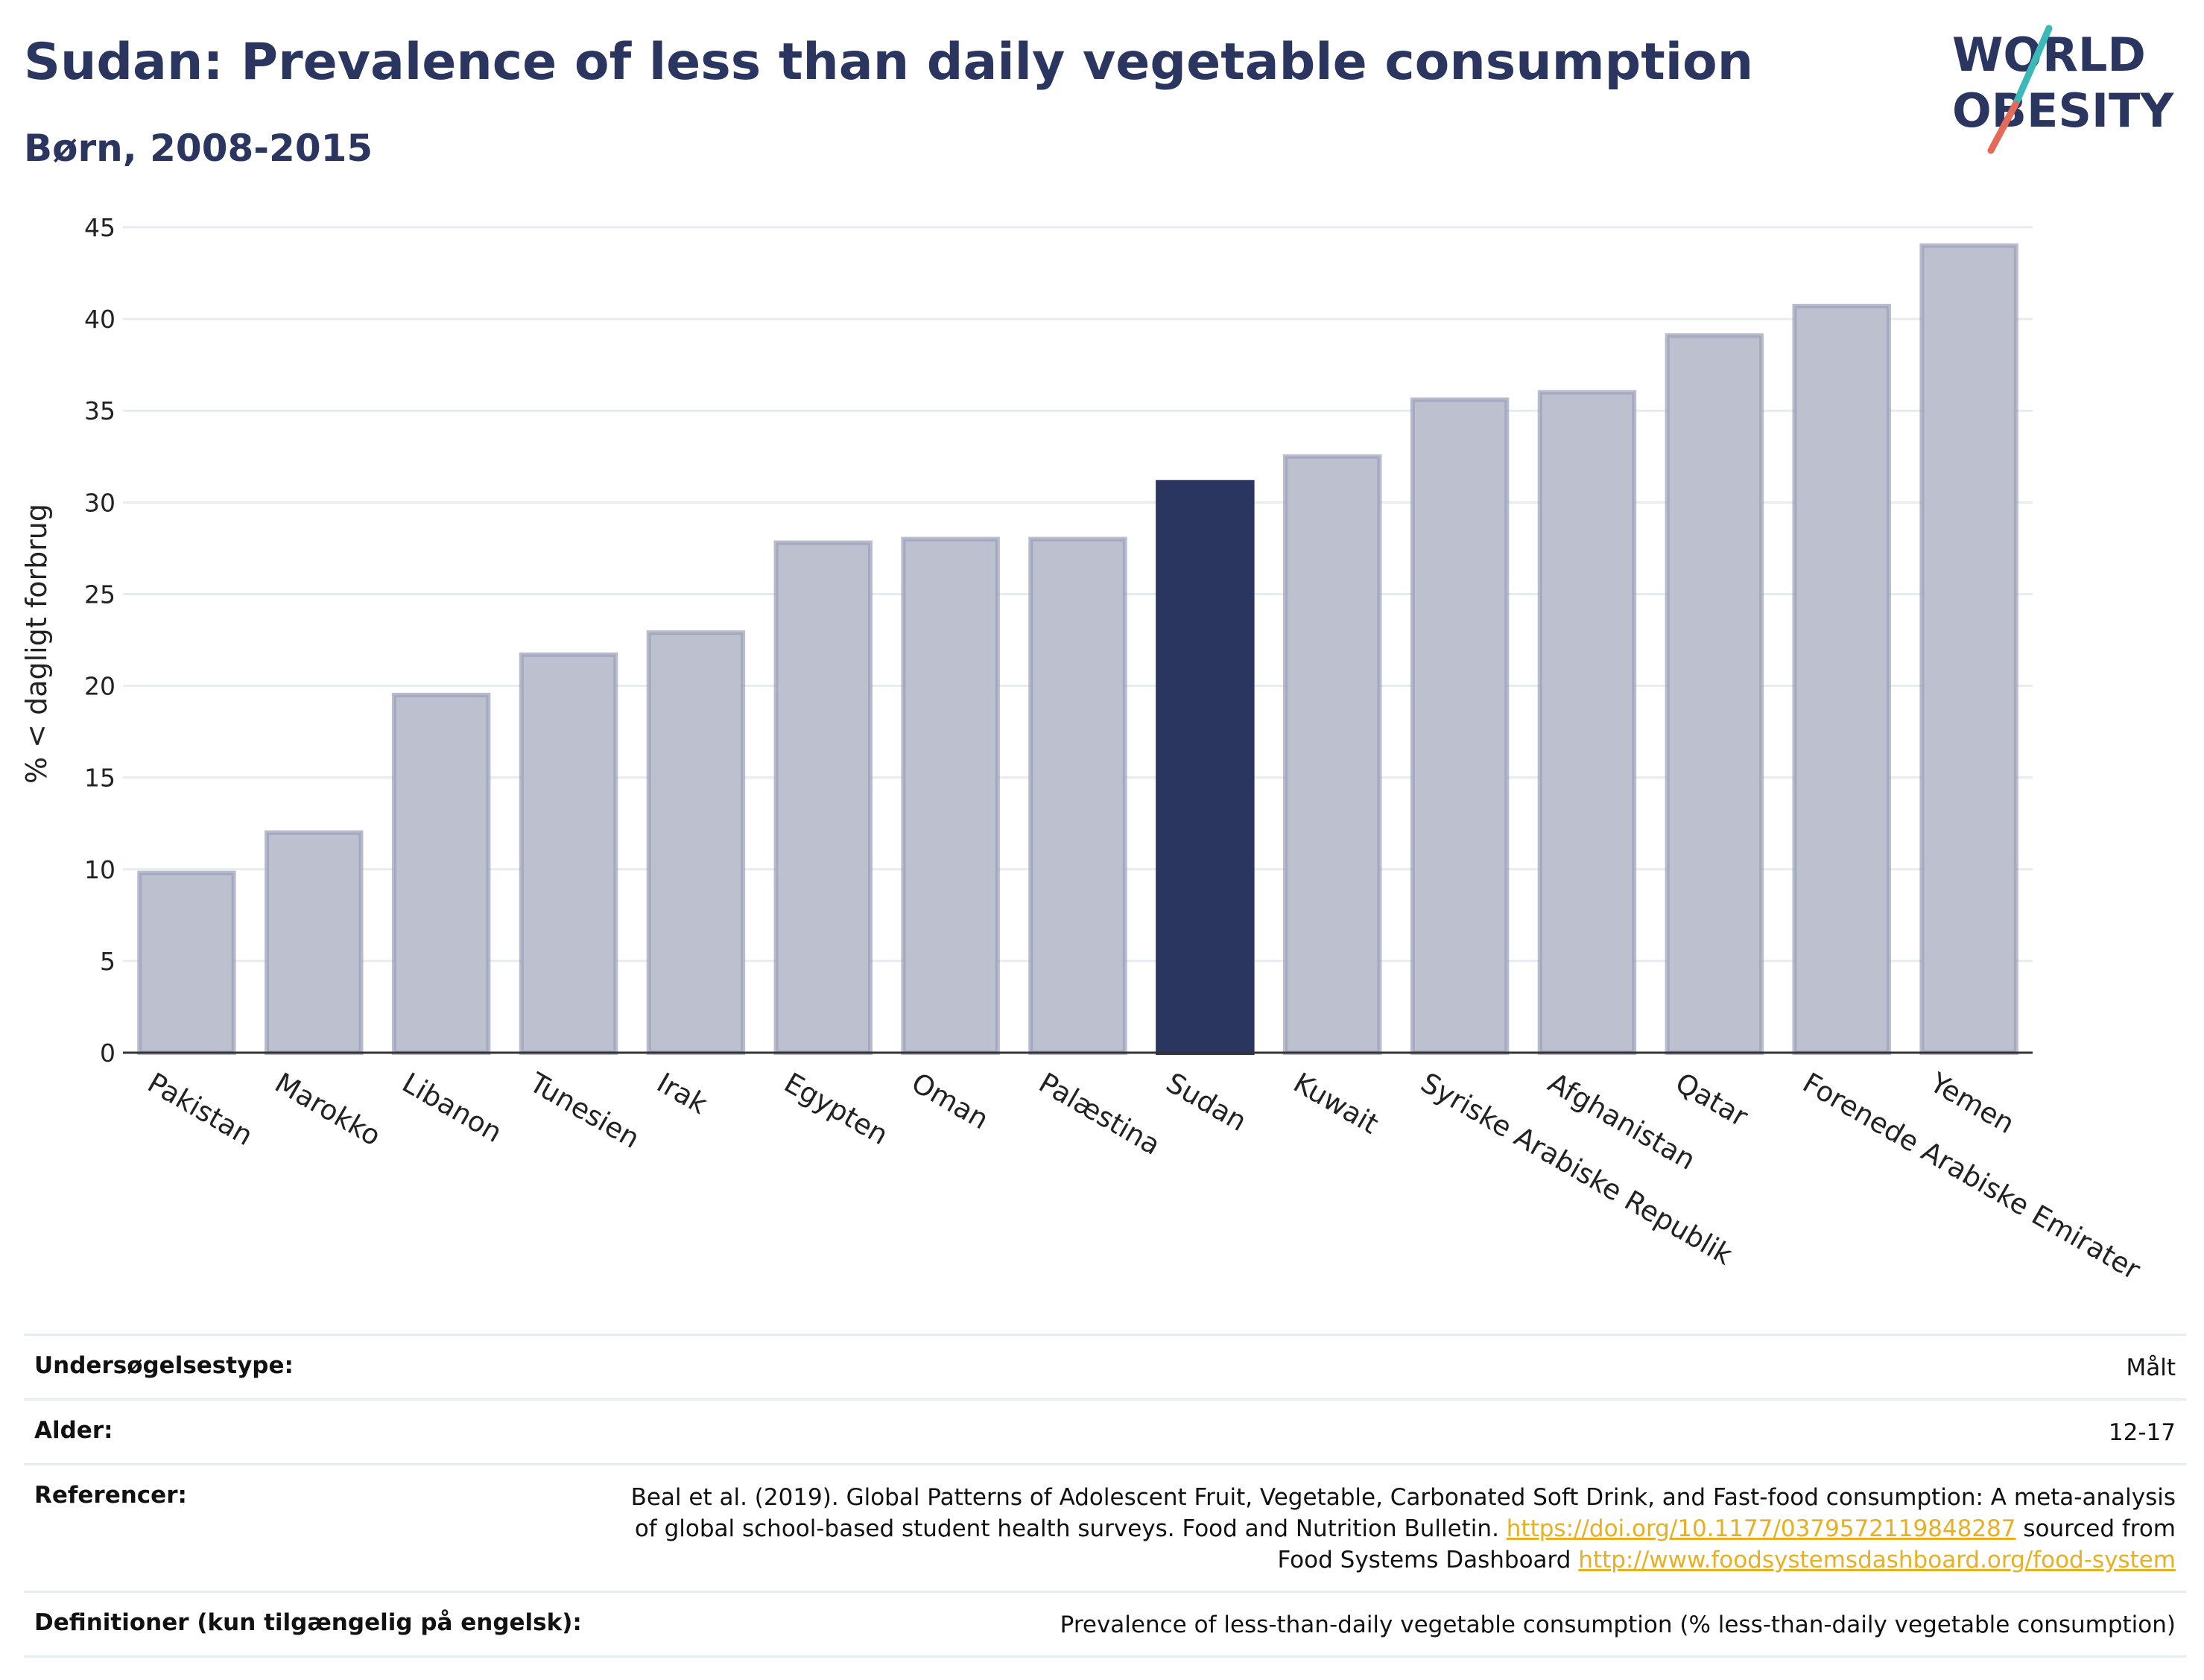 The height and width of the screenshot is (1680, 2204). Describe the element at coordinates (1099, 1114) in the screenshot. I see `x-category-label: Palæstina` at that location.